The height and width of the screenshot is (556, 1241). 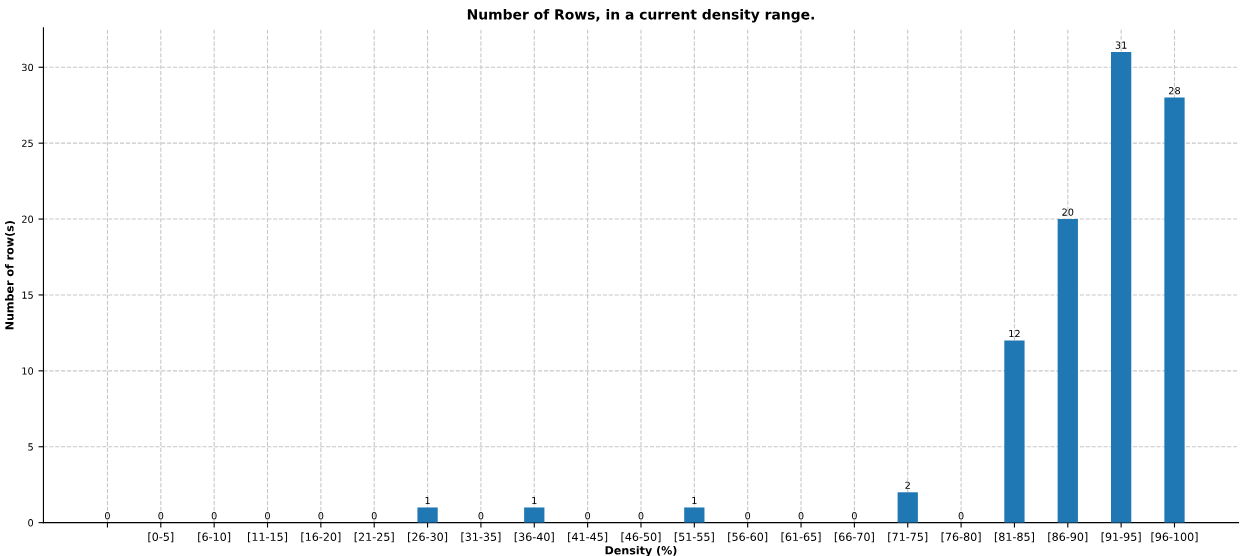 I want to click on x-tick-label: [16-20], so click(x=321, y=537).